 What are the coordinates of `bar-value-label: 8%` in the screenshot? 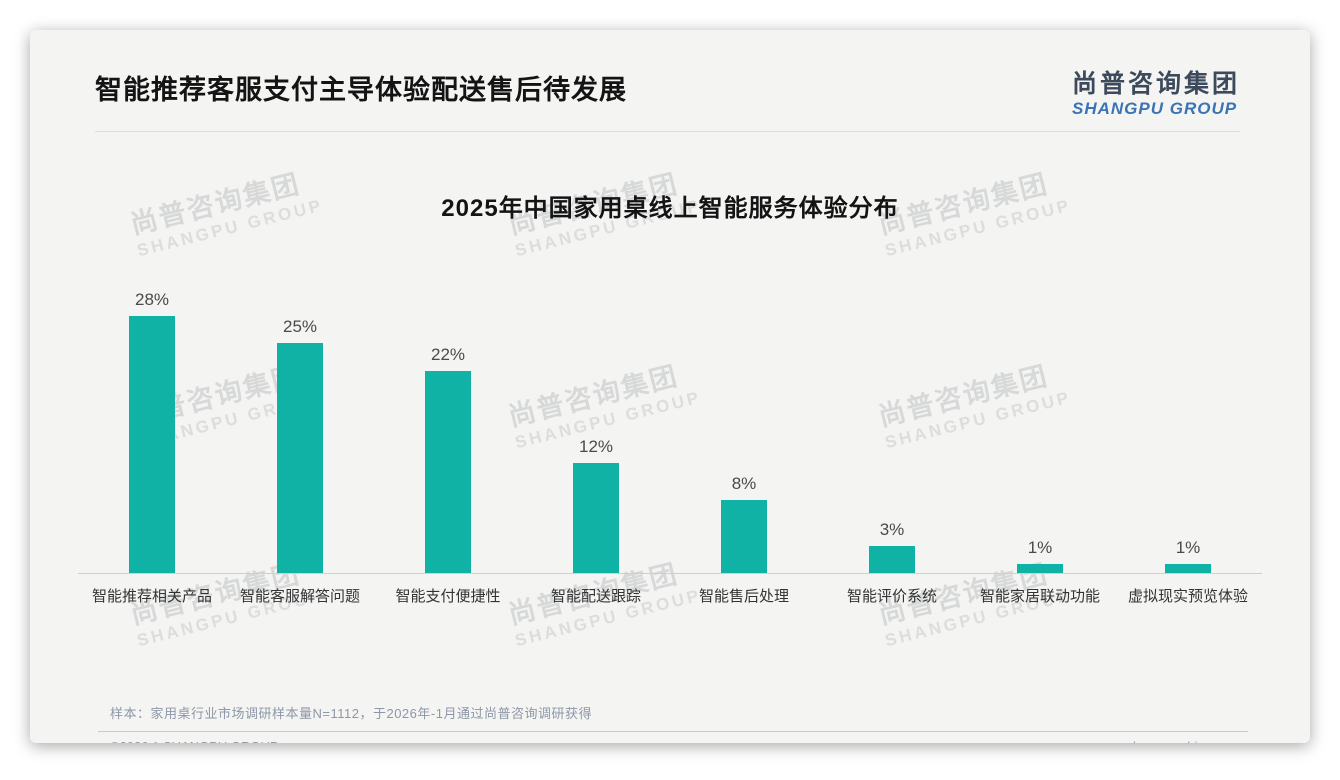 It's located at (744, 483).